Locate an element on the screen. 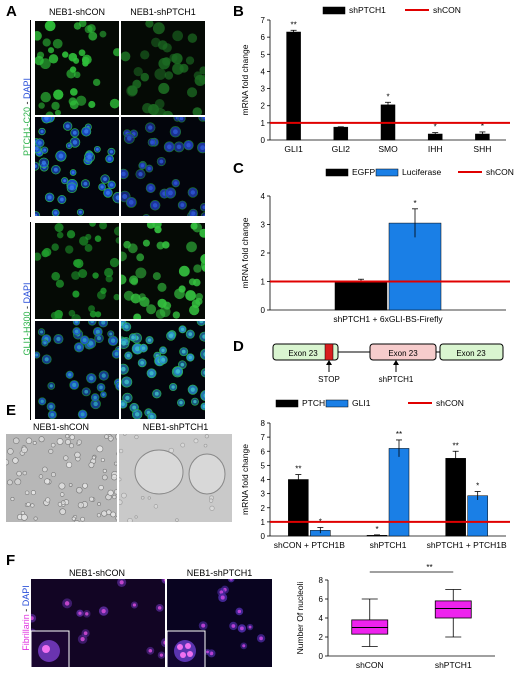 Image resolution: width=520 pixels, height=676 pixels. y-tick-label: 5 is located at coordinates (263, 54).